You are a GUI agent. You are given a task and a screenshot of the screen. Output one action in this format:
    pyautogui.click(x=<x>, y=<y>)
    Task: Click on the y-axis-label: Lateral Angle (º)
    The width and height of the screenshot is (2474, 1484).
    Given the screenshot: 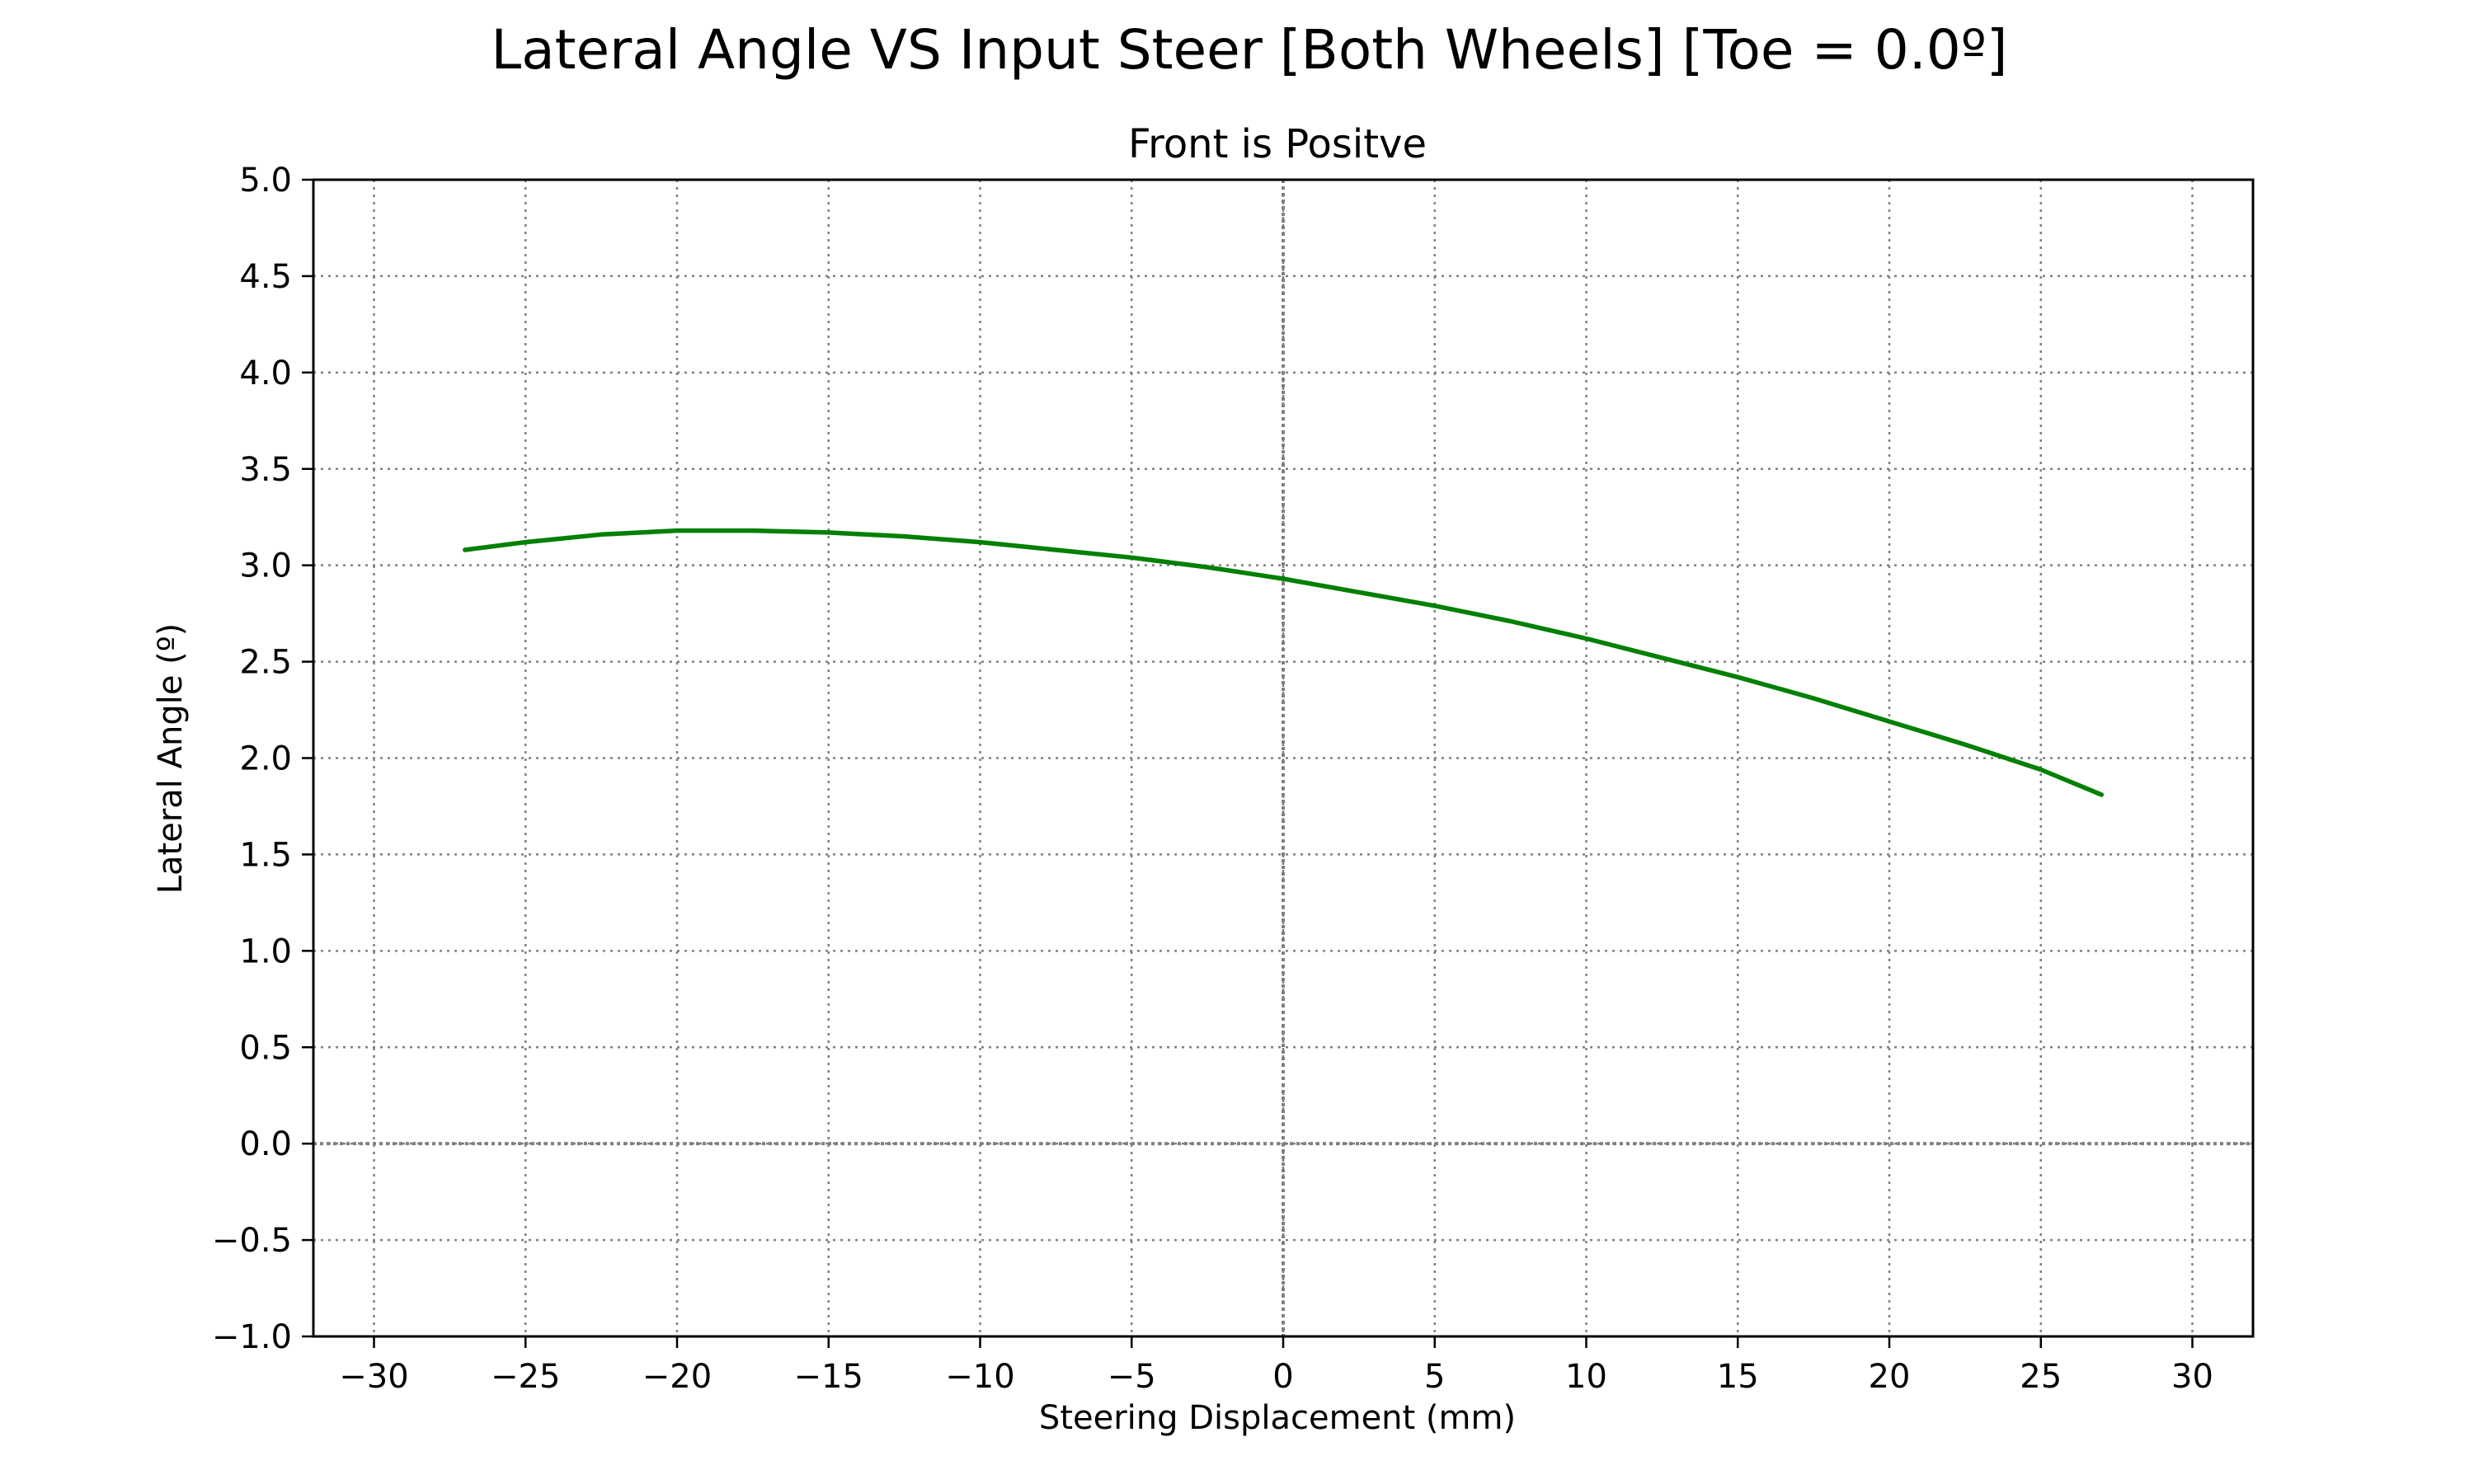 What is the action you would take?
    pyautogui.click(x=171, y=758)
    